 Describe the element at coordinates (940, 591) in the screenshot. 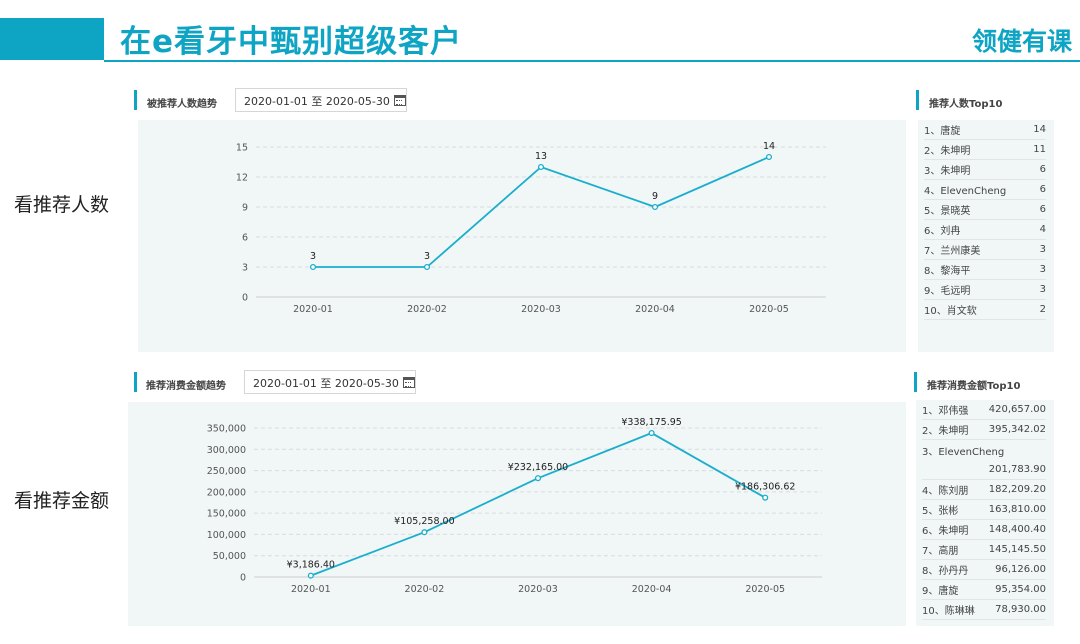

I see `rank-name: 9、唐旋` at that location.